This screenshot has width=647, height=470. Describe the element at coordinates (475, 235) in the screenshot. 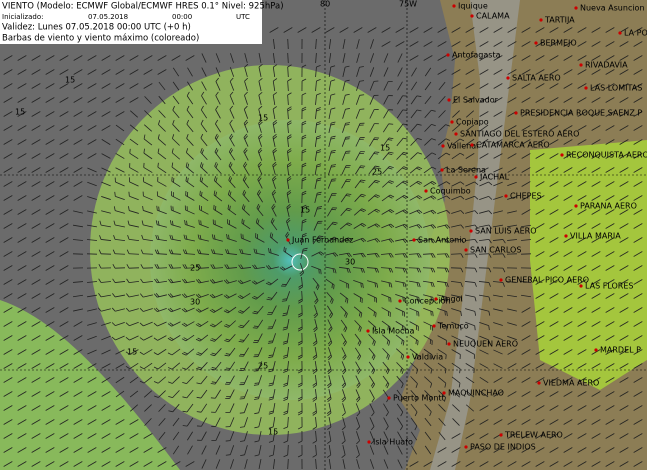

I see `andes` at that location.